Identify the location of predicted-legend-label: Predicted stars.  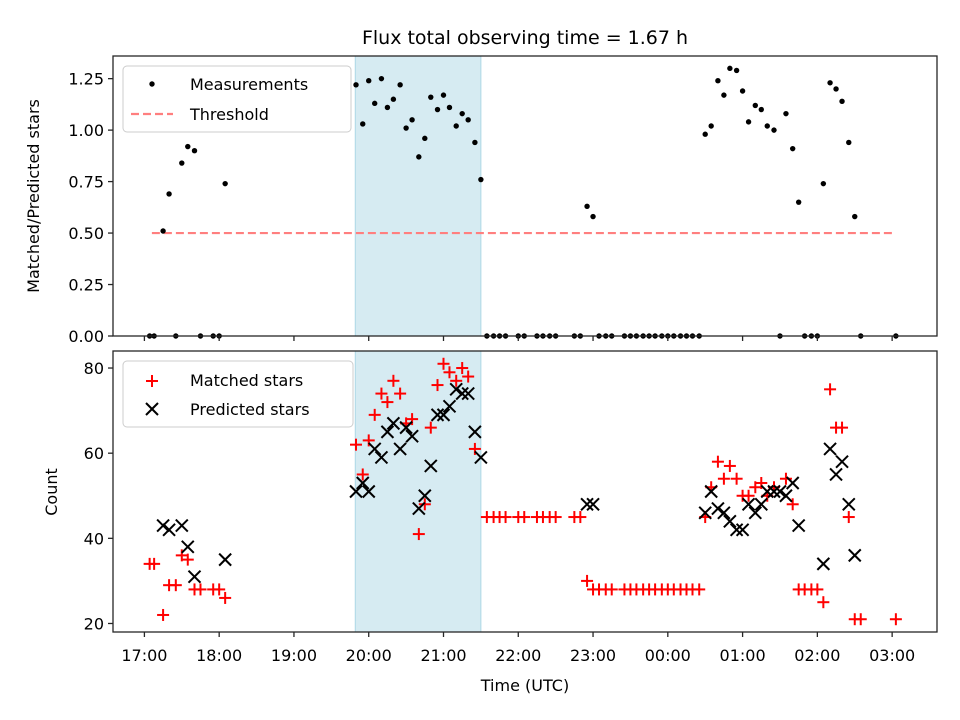
(250, 409).